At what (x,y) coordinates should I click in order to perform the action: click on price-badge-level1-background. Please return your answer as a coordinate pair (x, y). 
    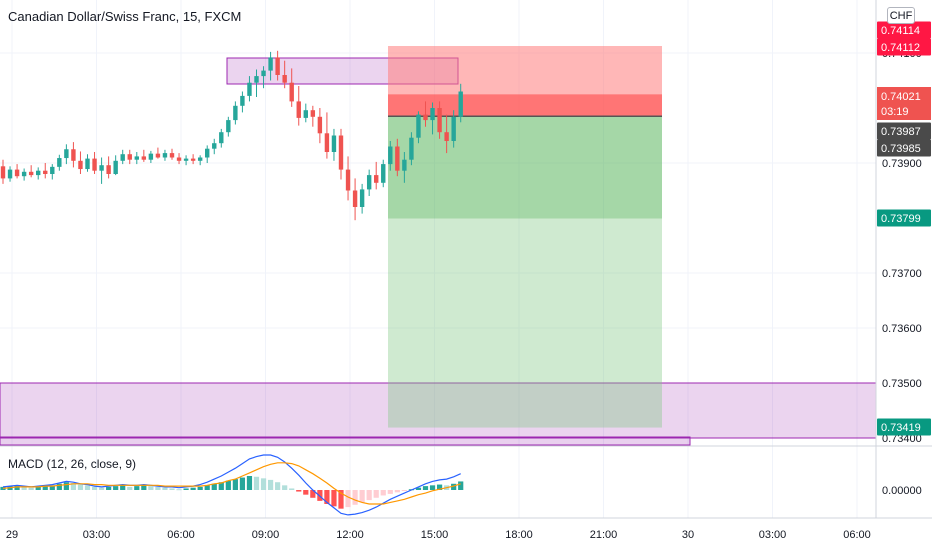
    Looking at the image, I should click on (904, 131).